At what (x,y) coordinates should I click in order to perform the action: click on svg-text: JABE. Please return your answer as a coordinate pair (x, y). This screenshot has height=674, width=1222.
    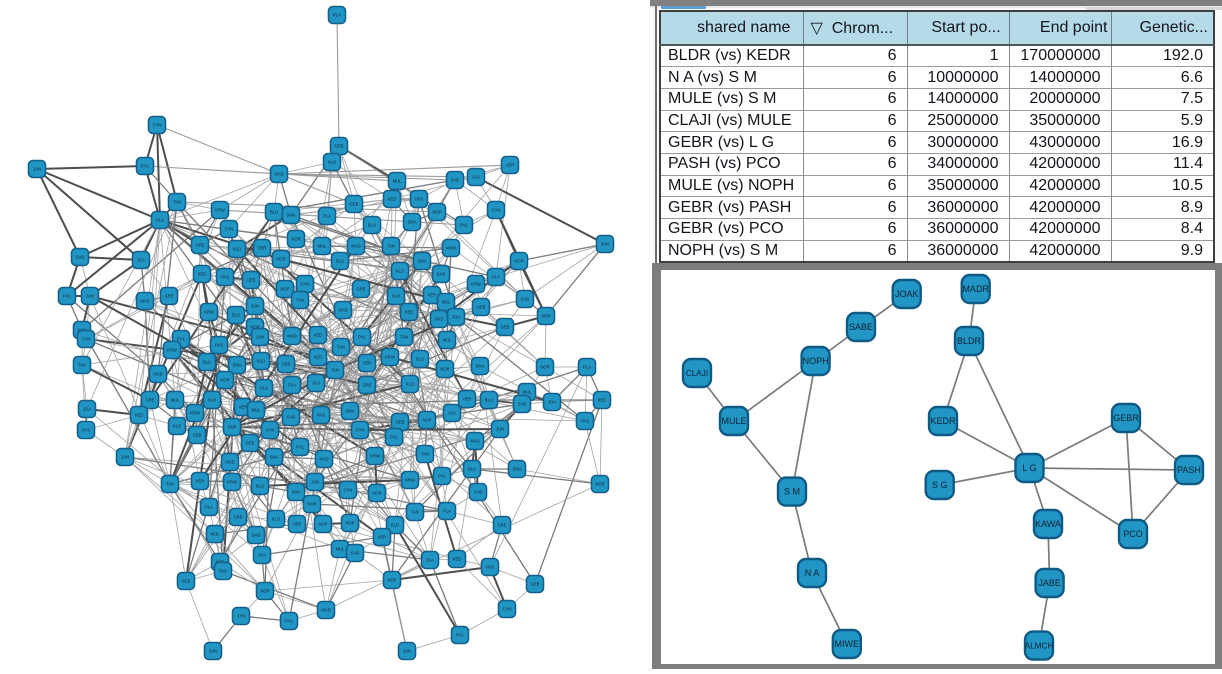
    Looking at the image, I should click on (1049, 583).